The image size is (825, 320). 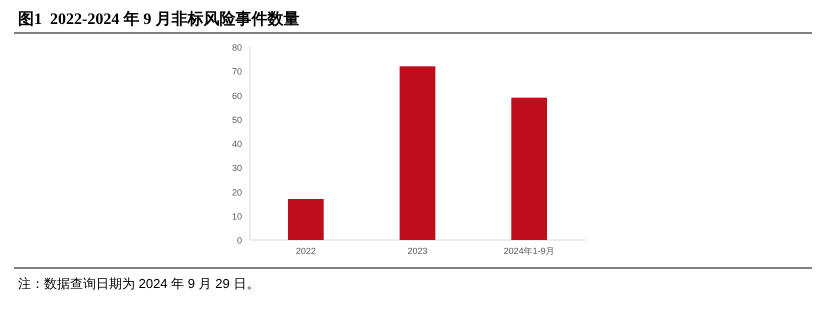 What do you see at coordinates (237, 95) in the screenshot?
I see `y-tick-label: 60` at bounding box center [237, 95].